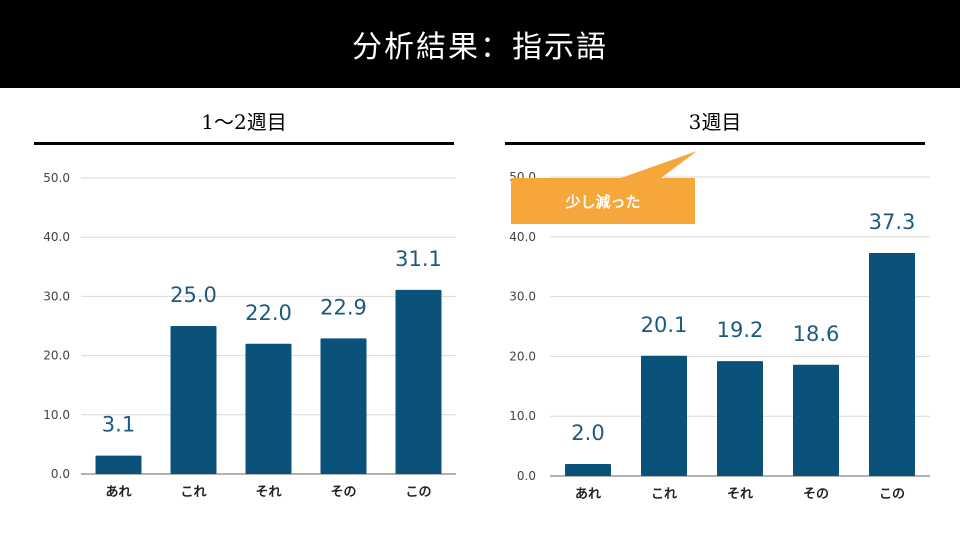 Image resolution: width=960 pixels, height=540 pixels. What do you see at coordinates (603, 201) in the screenshot?
I see `callout-text: 少し減った` at bounding box center [603, 201].